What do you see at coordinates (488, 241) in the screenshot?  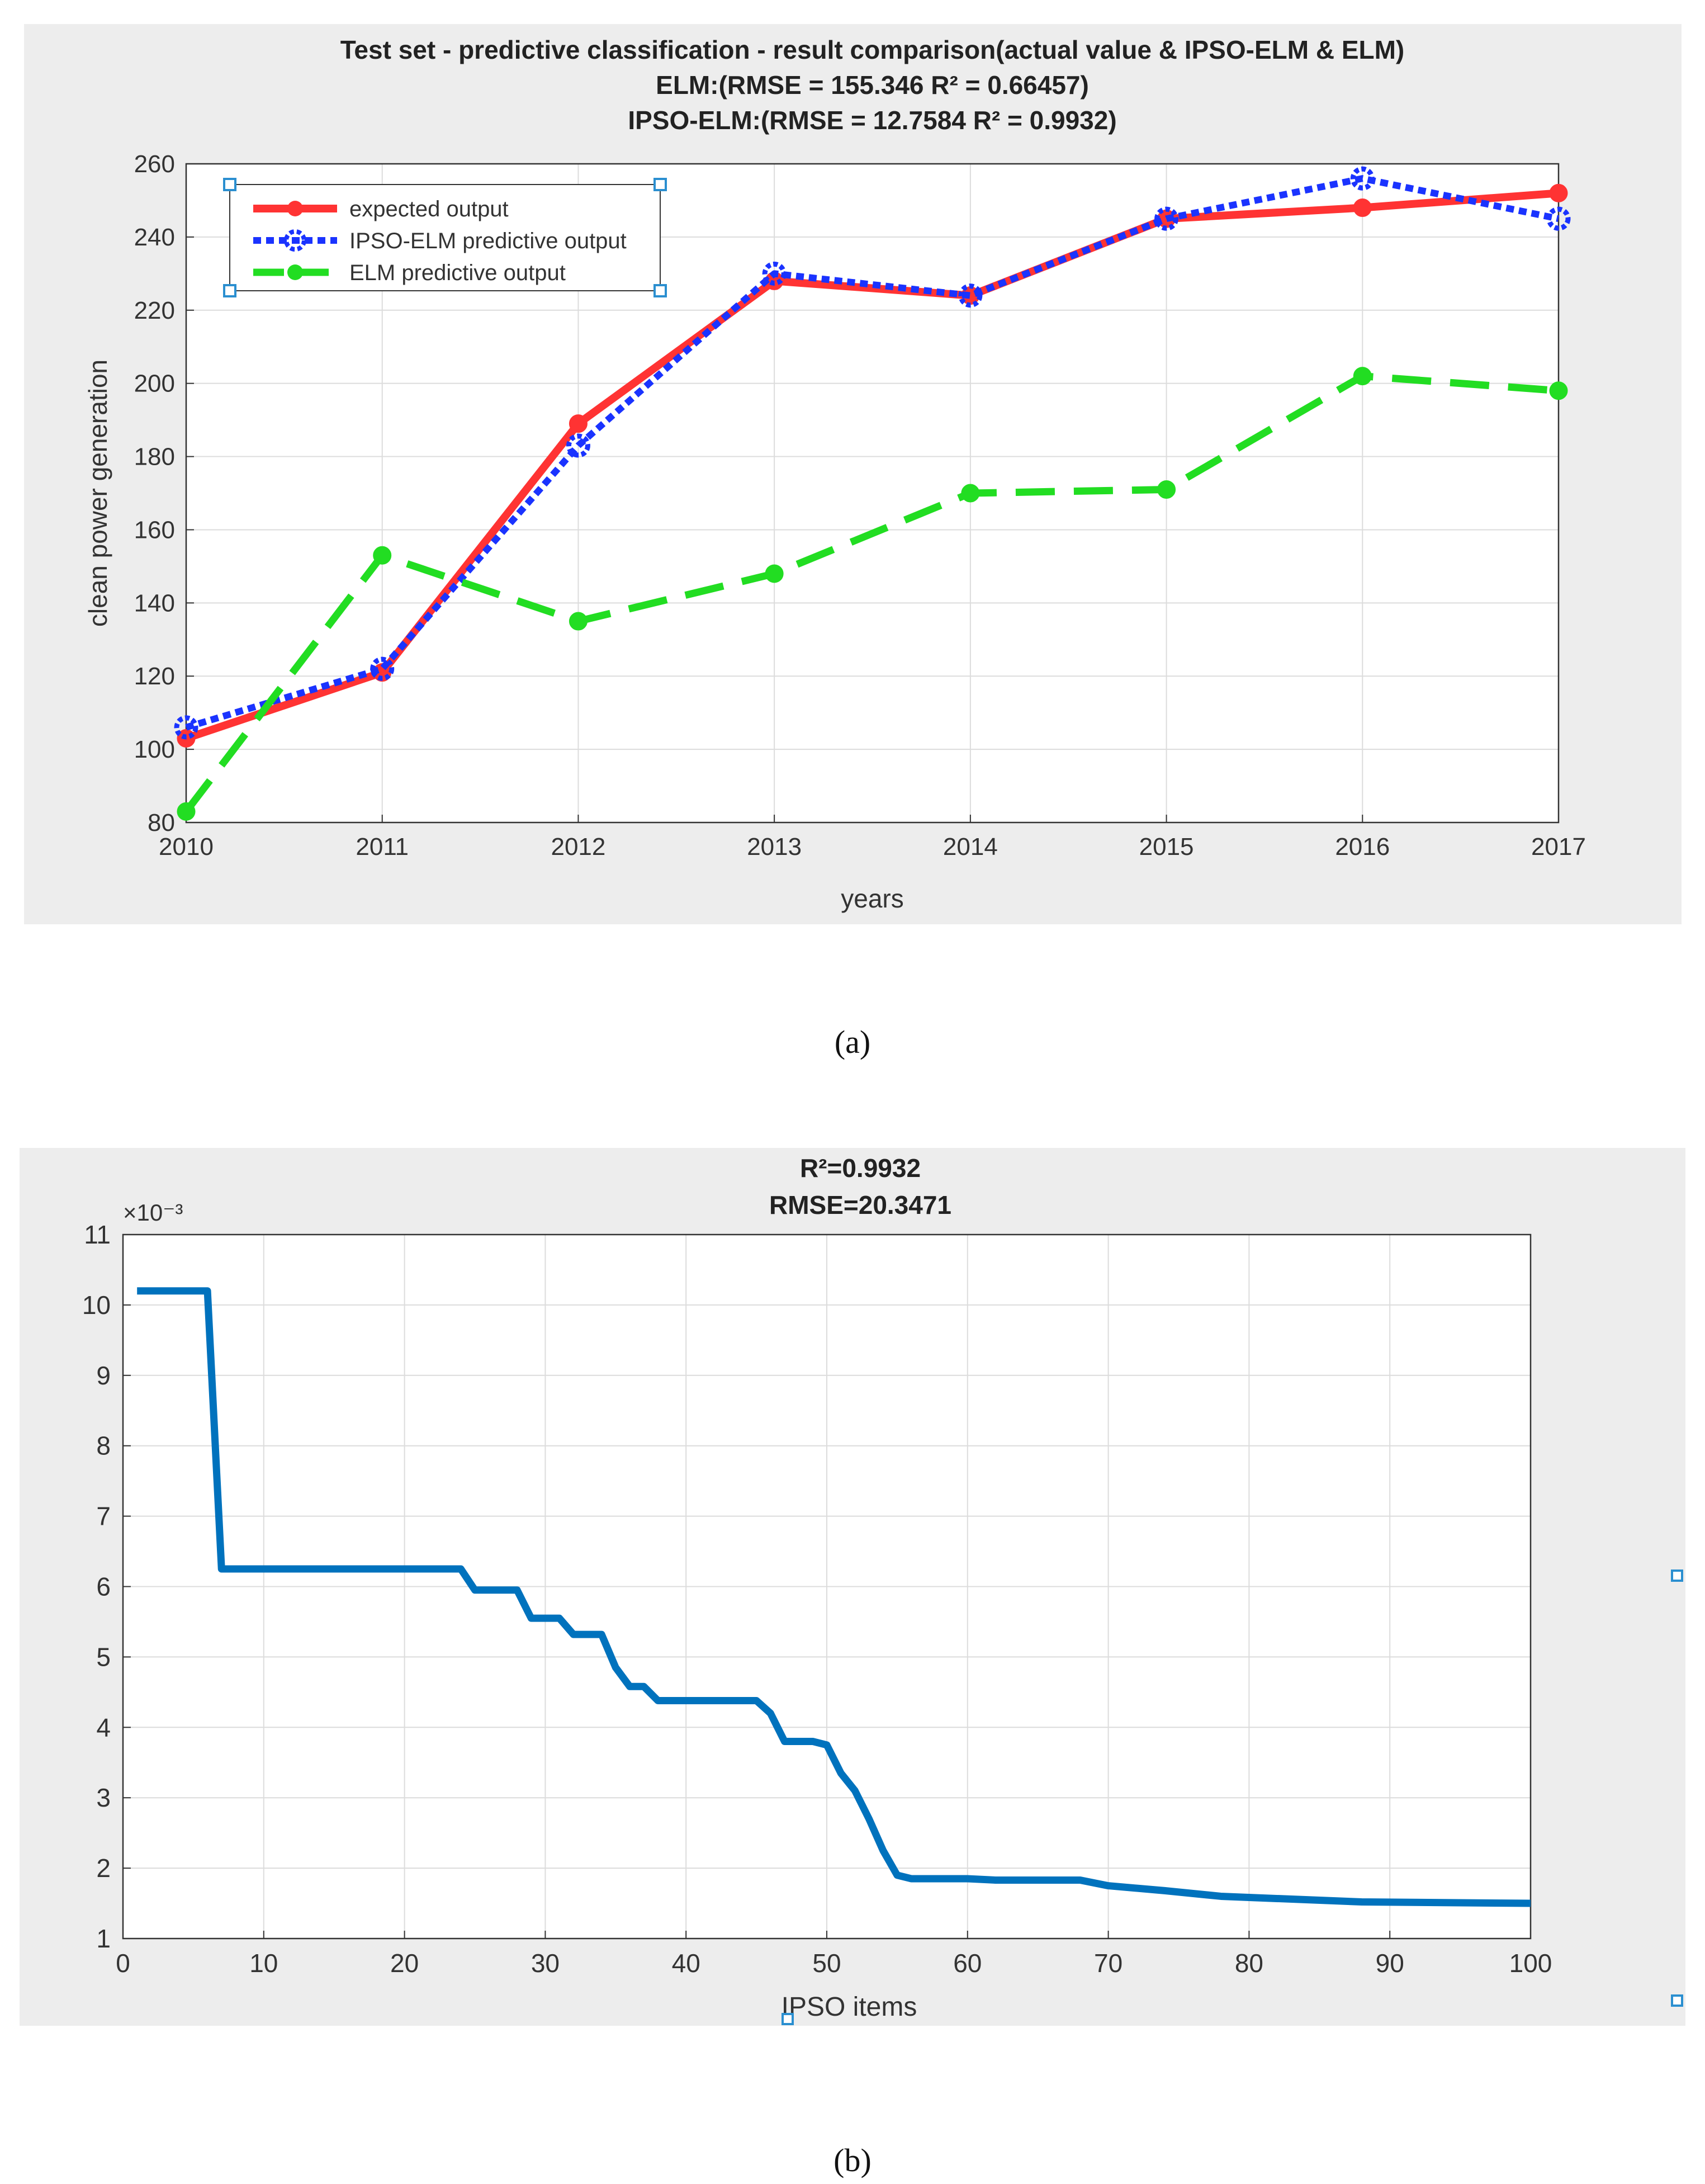 I see `legend-label: IPSO-ELM predictive output` at bounding box center [488, 241].